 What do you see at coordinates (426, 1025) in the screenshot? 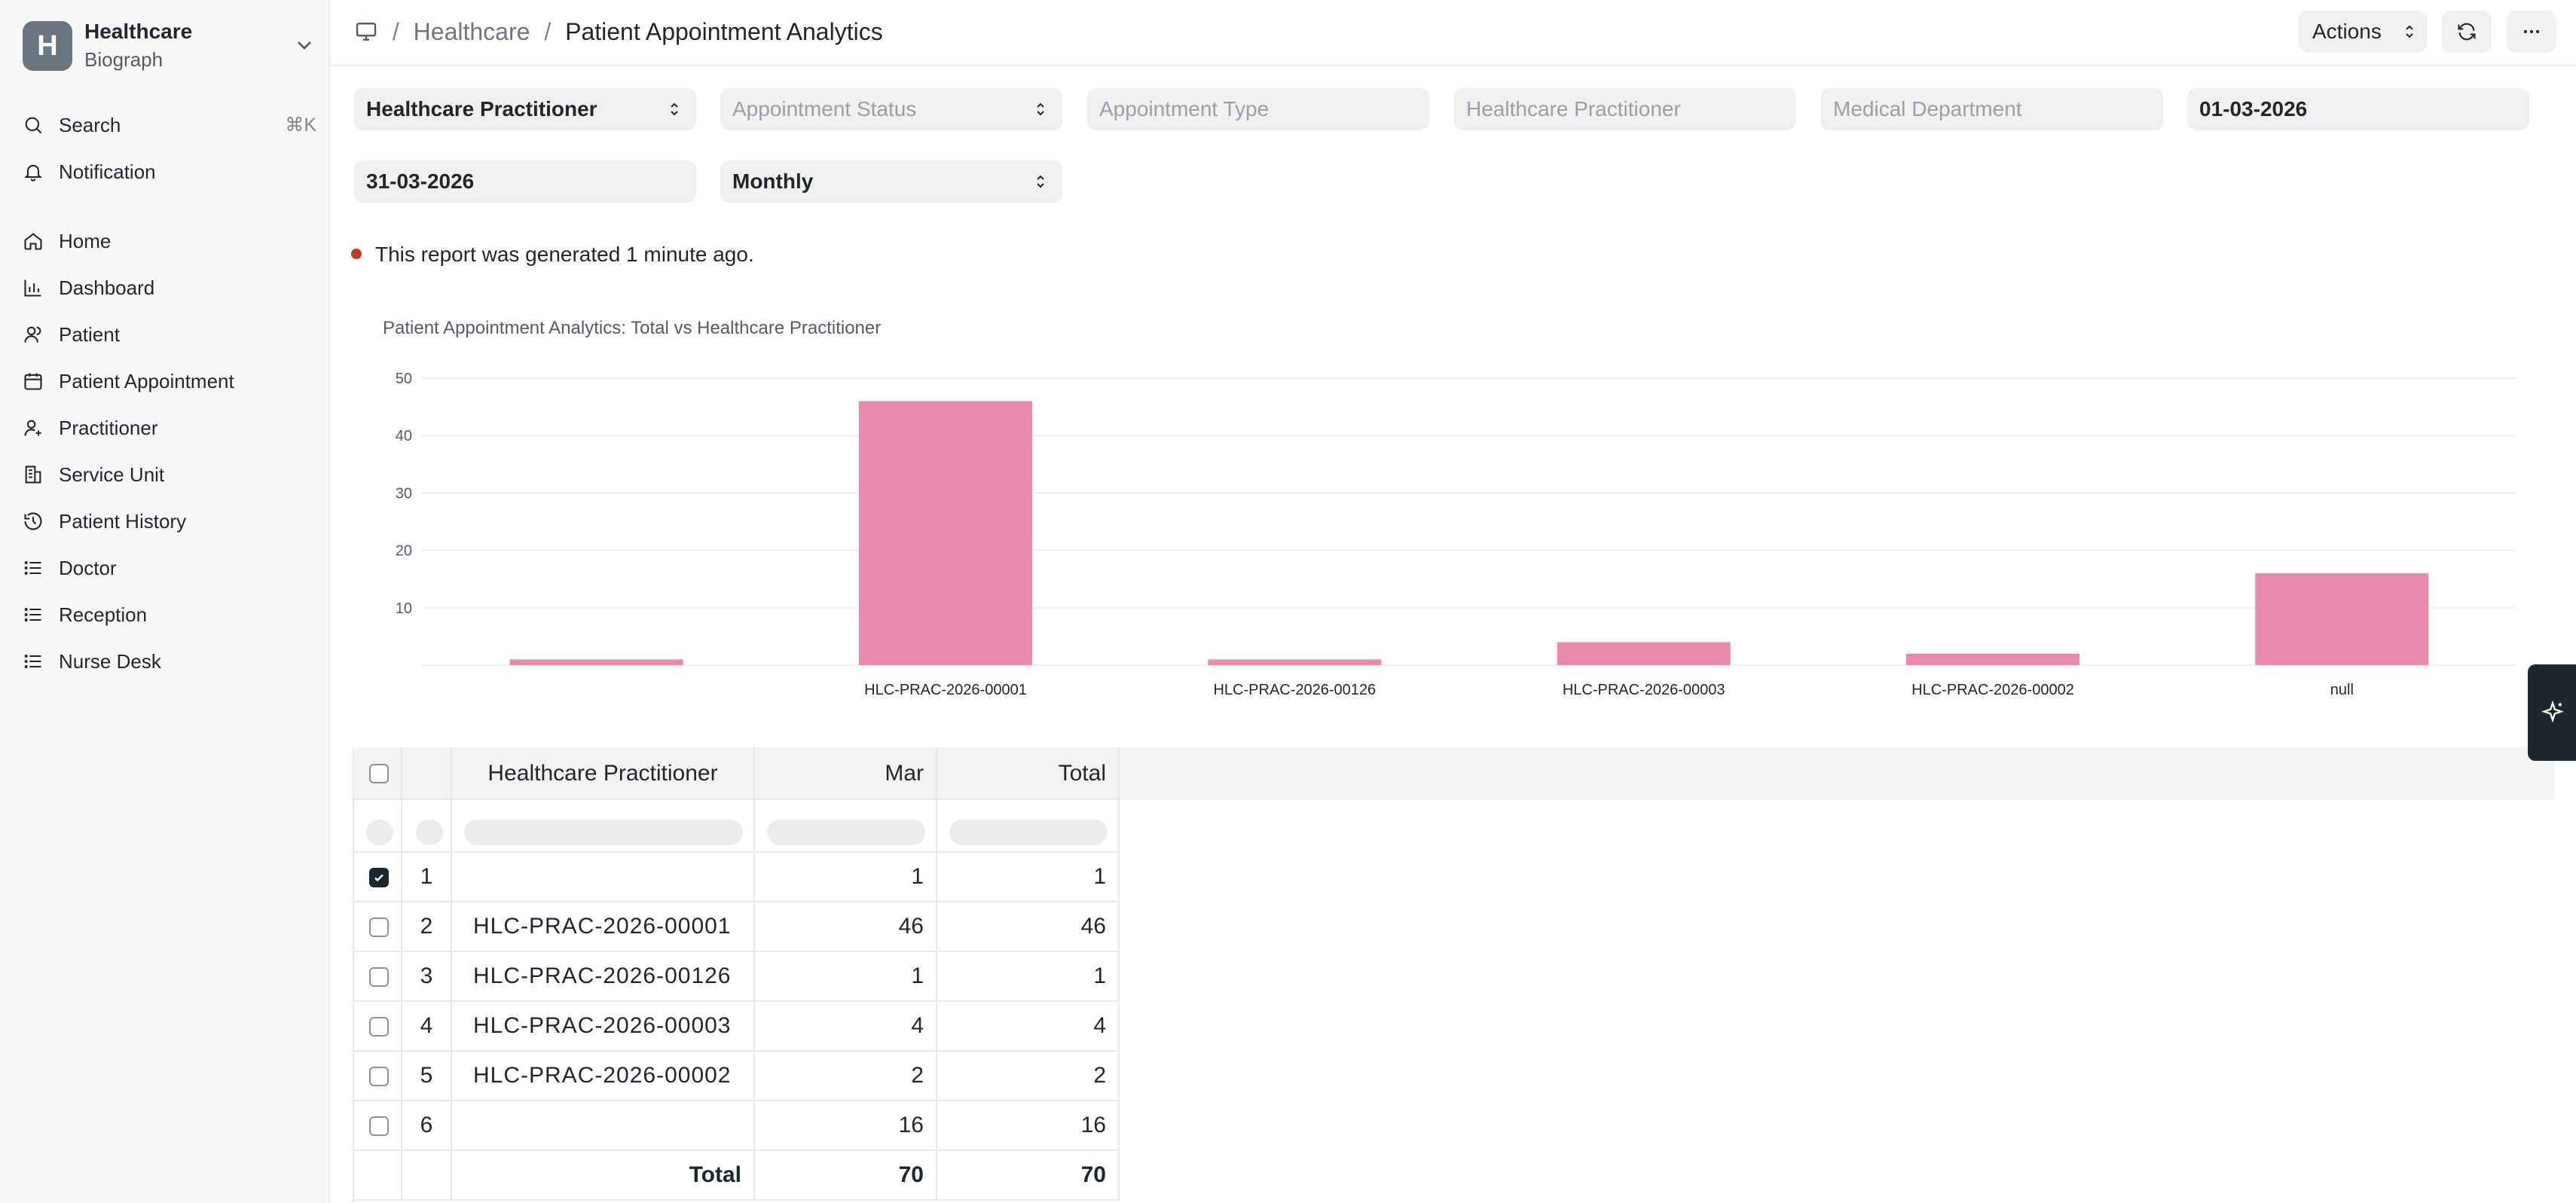
I see `row-index-value: 4` at bounding box center [426, 1025].